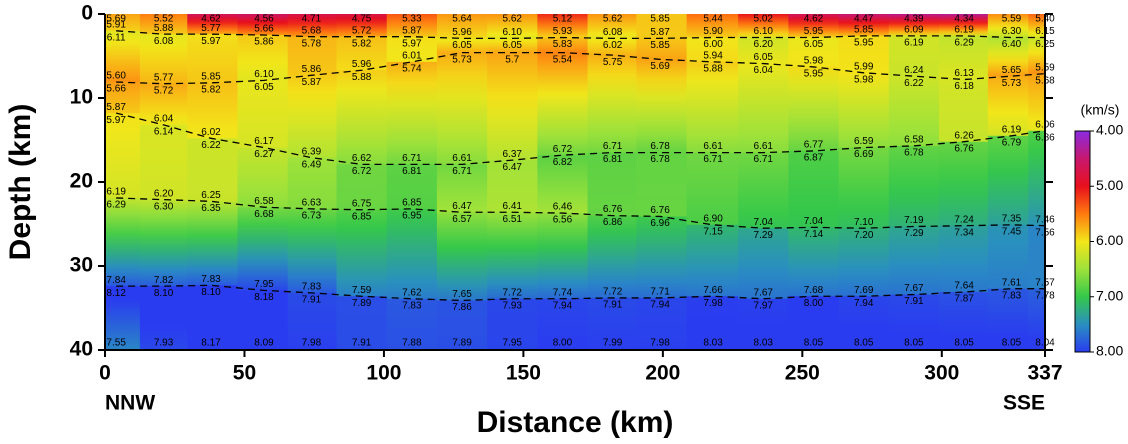  Describe the element at coordinates (264, 141) in the screenshot. I see `velocity-label: 6.17` at that location.